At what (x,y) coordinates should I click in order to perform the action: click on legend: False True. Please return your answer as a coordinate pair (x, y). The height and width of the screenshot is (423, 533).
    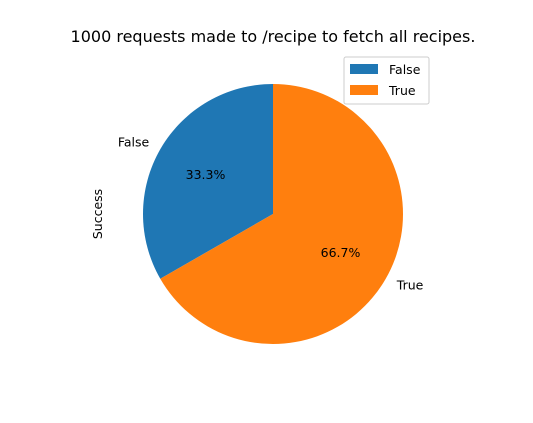
    Looking at the image, I should click on (386, 80).